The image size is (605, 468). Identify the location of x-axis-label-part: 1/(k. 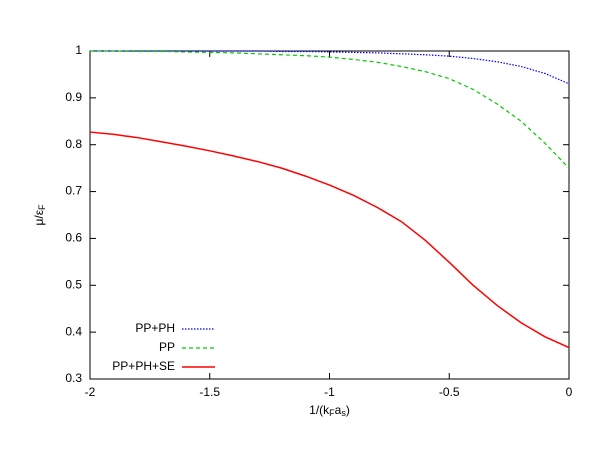
(319, 410).